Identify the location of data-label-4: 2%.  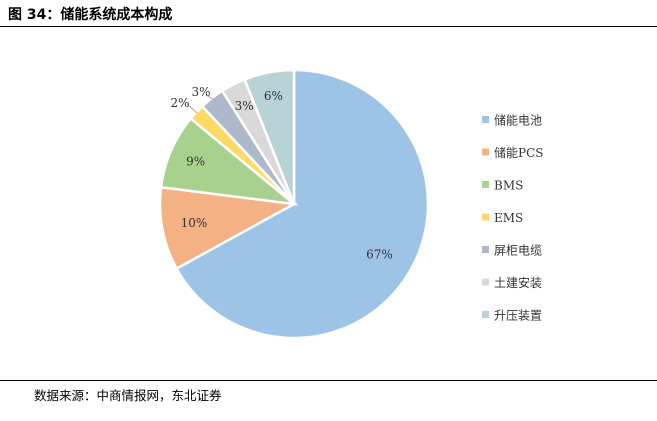
(179, 103).